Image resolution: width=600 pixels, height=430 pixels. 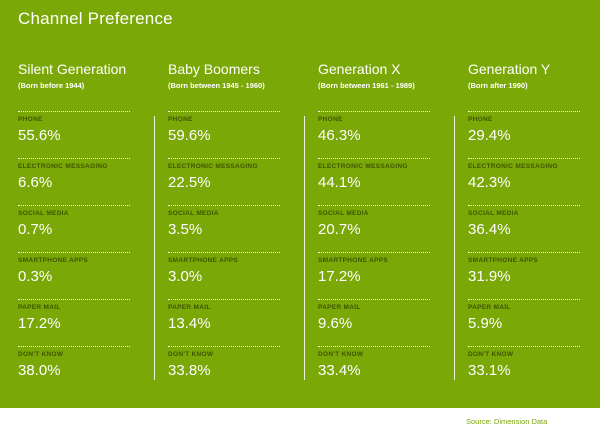 I want to click on stat-row: PAPER MAIL 13.4%, so click(x=237, y=322).